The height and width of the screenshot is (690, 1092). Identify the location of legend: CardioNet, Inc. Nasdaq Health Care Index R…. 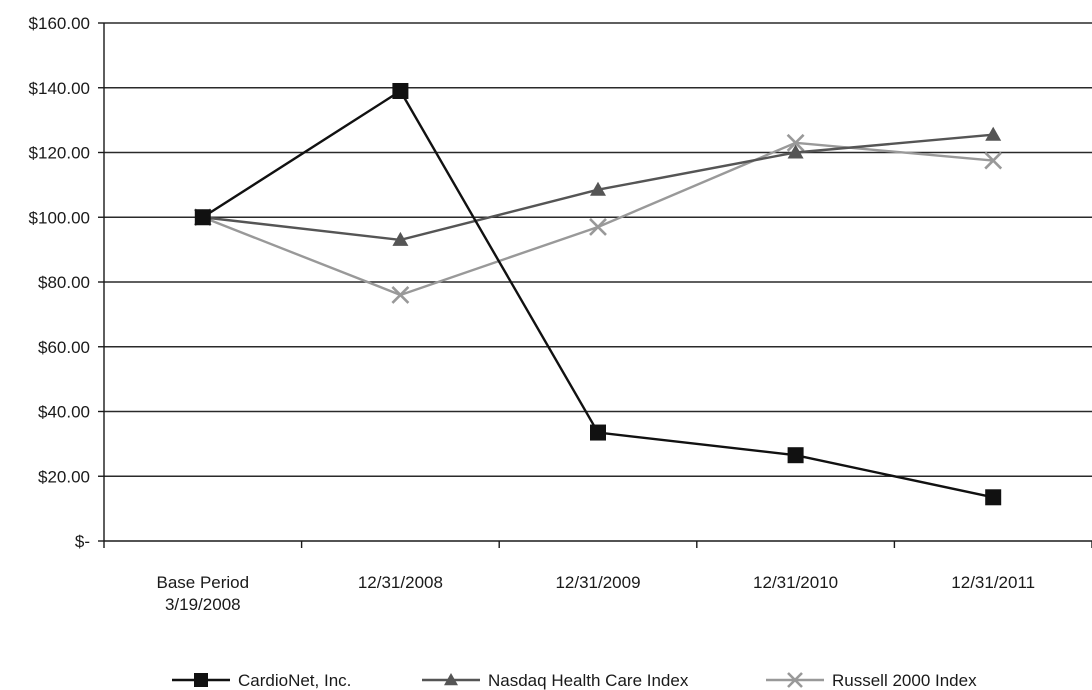
(574, 680).